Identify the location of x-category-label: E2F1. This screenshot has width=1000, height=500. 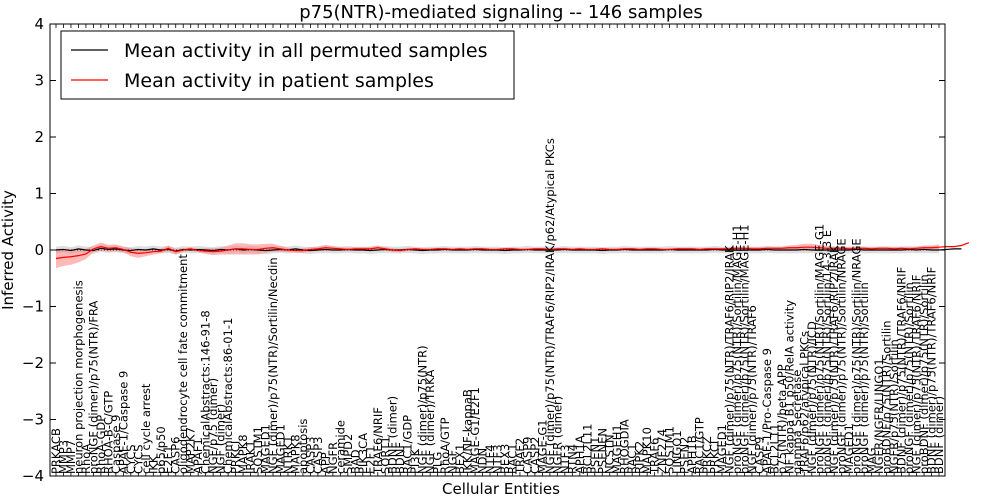
(370, 459).